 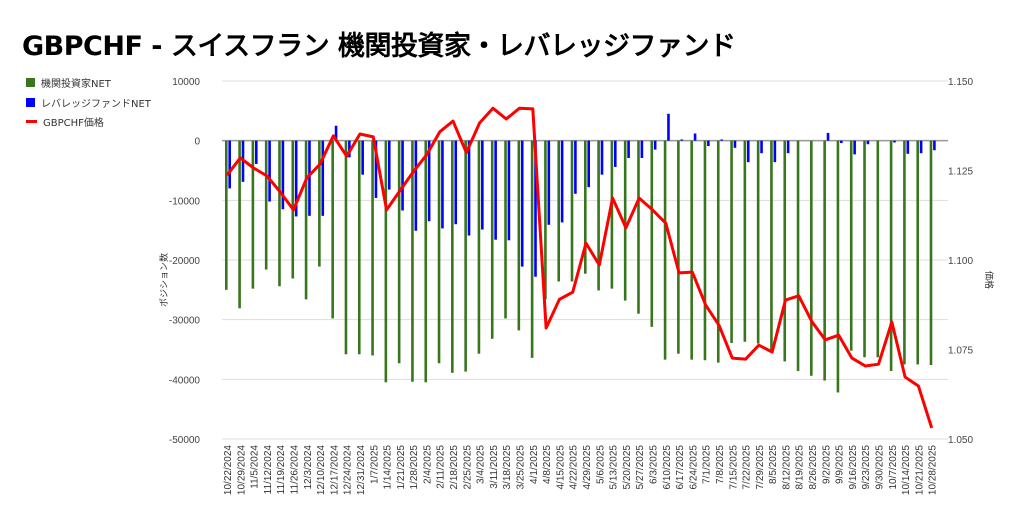 What do you see at coordinates (30, 82) in the screenshot?
I see `legend-swatch-green` at bounding box center [30, 82].